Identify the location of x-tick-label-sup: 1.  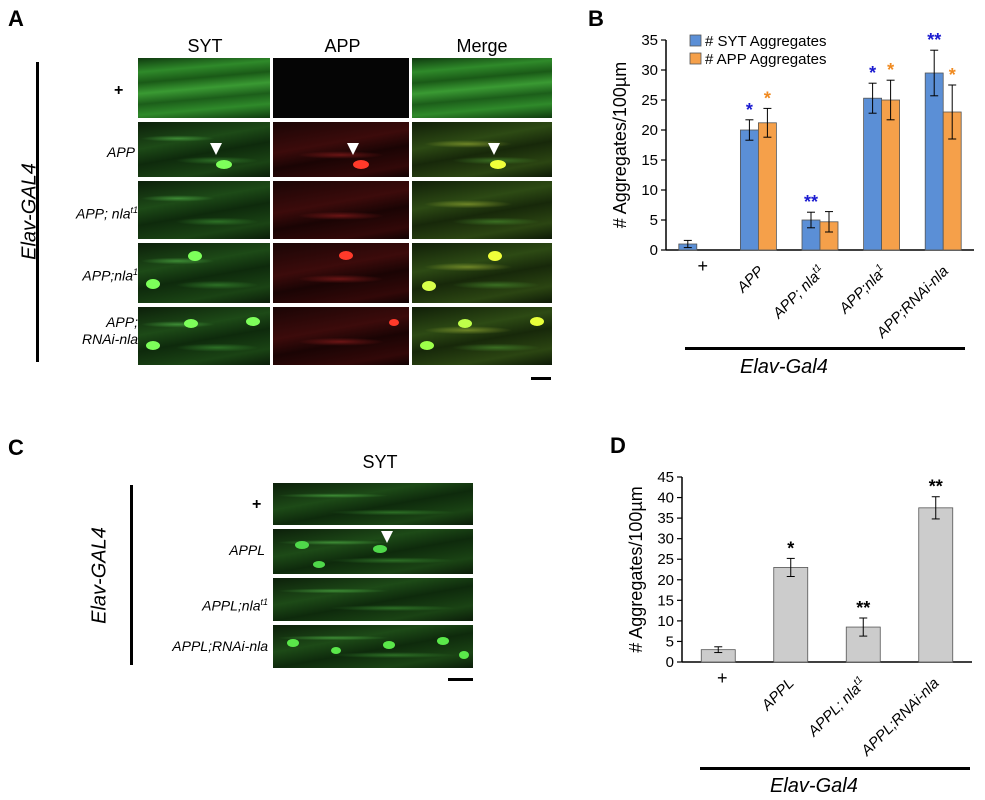
(880, 268).